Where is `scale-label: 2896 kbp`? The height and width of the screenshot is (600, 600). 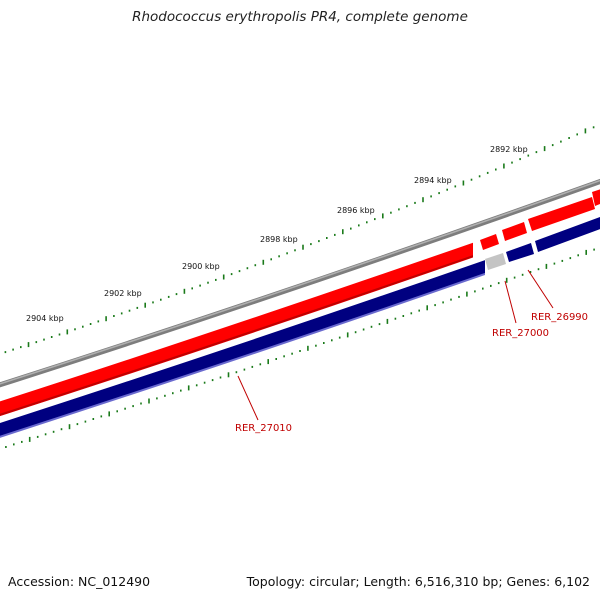 scale-label: 2896 kbp is located at coordinates (356, 210).